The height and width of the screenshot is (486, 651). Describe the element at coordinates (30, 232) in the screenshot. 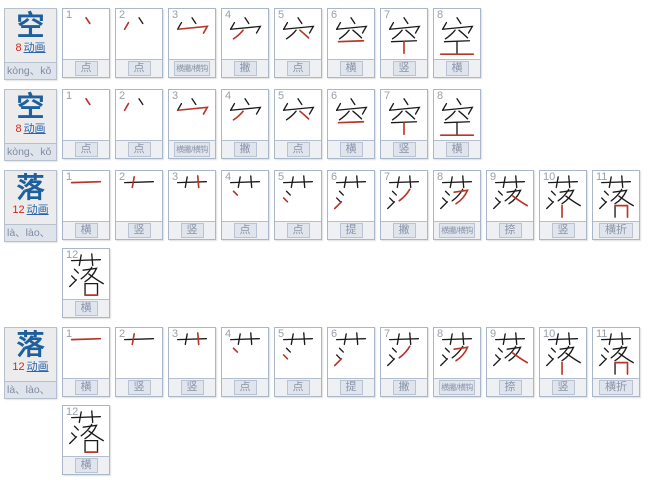

I see `pinyin-label: là、lào、` at that location.